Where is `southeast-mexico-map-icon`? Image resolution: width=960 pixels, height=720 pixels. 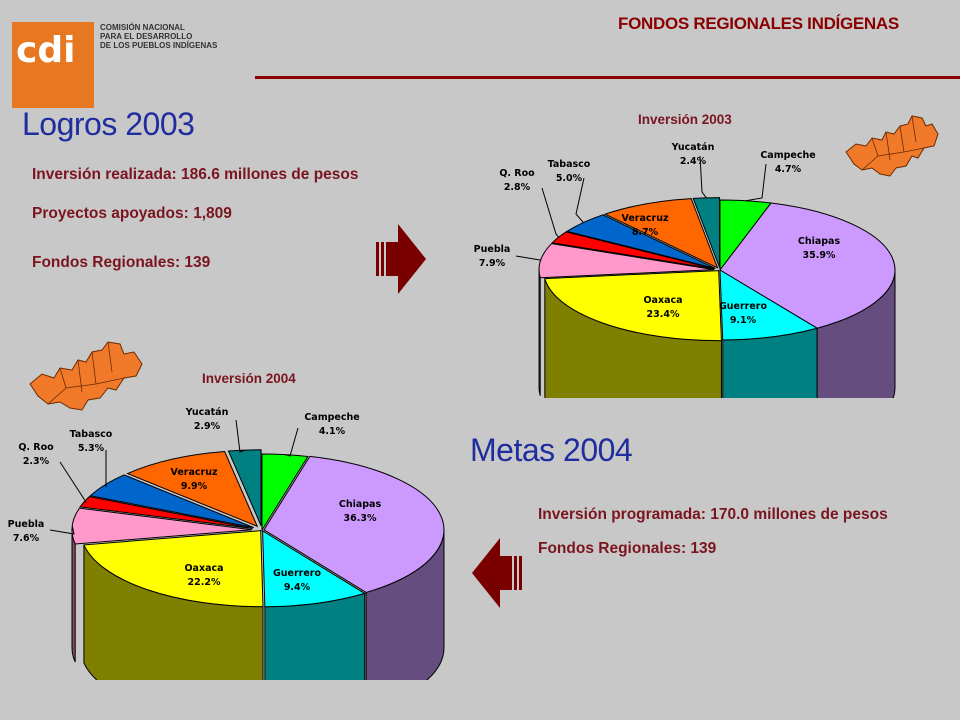 southeast-mexico-map-icon is located at coordinates (892, 146).